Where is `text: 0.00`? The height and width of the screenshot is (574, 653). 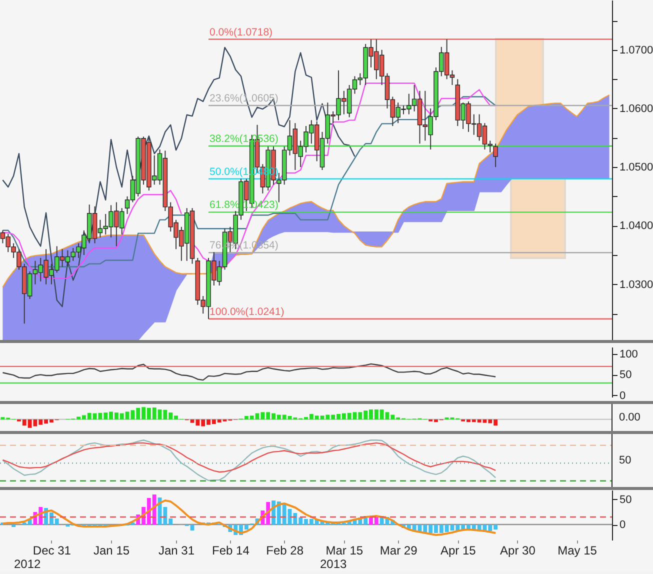 text: 0.00 is located at coordinates (629, 418).